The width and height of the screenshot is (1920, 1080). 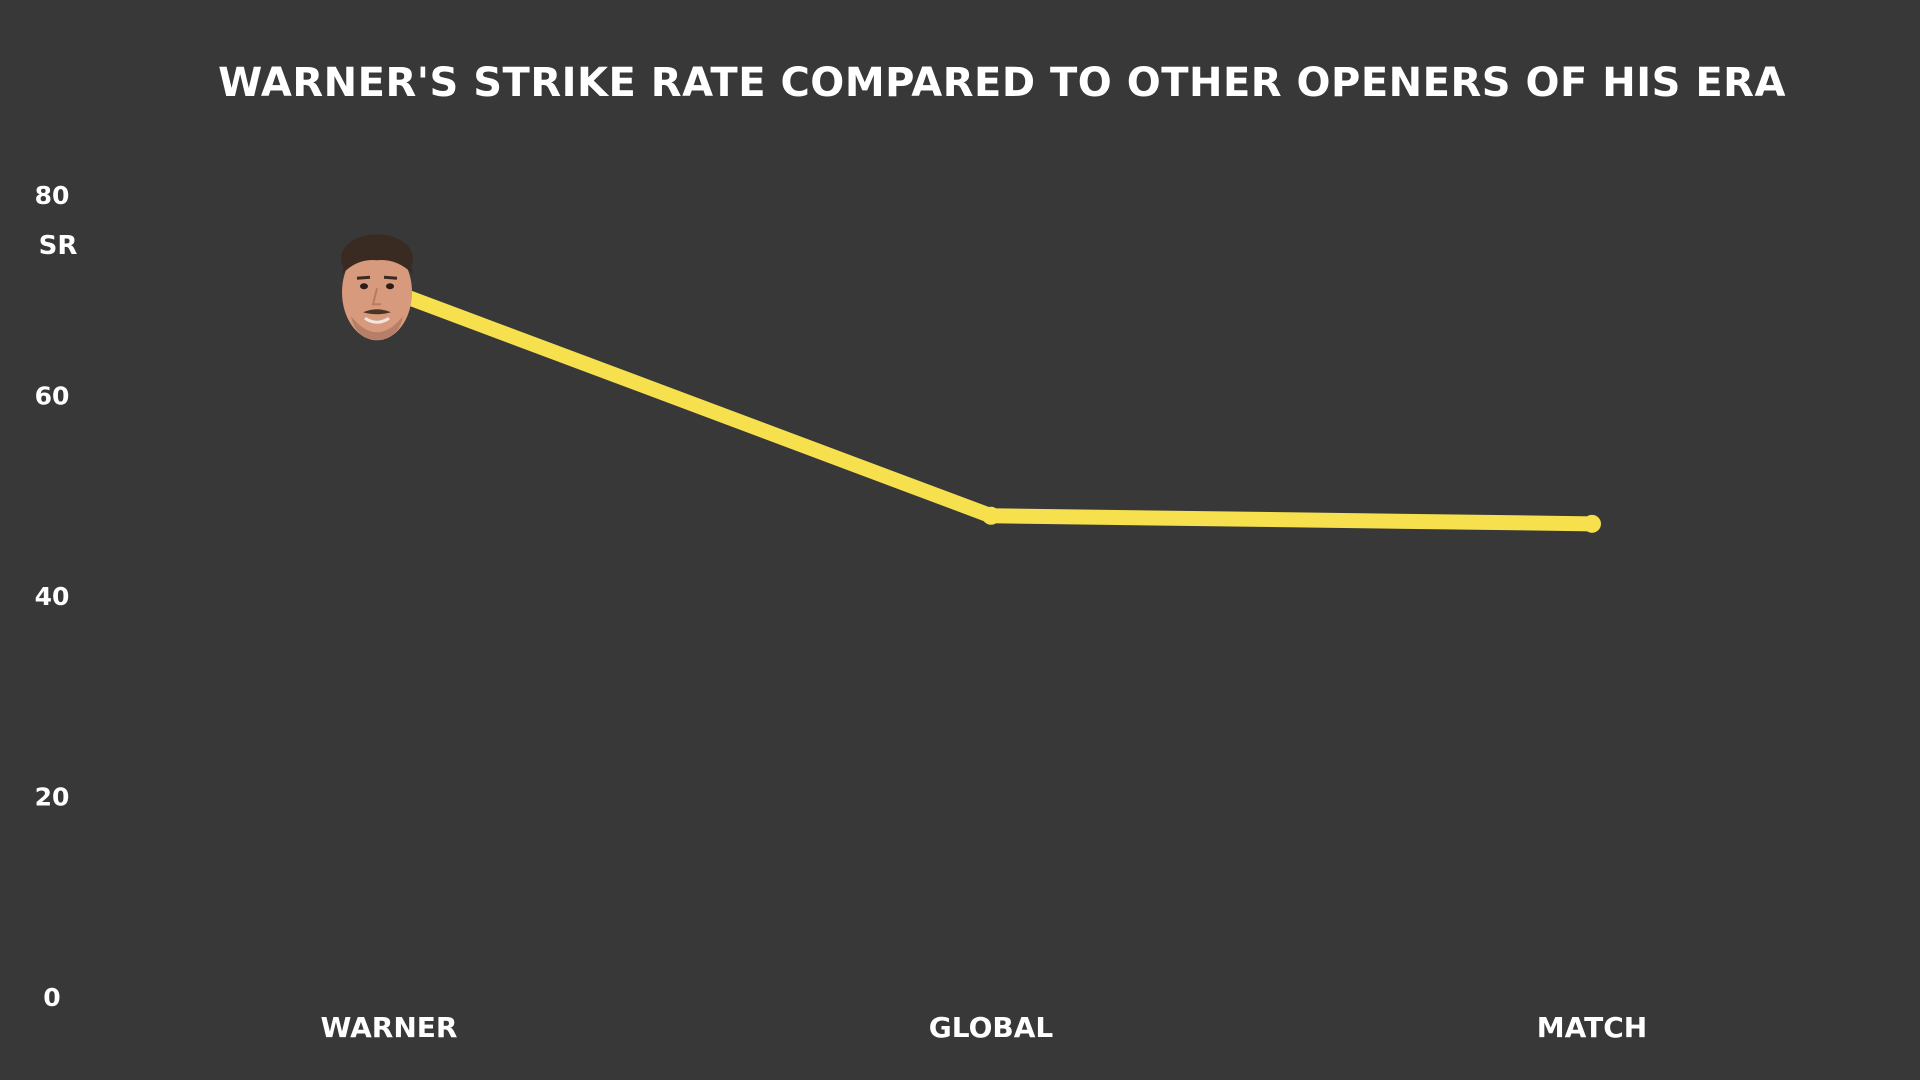 I want to click on brow-left, so click(x=363, y=277).